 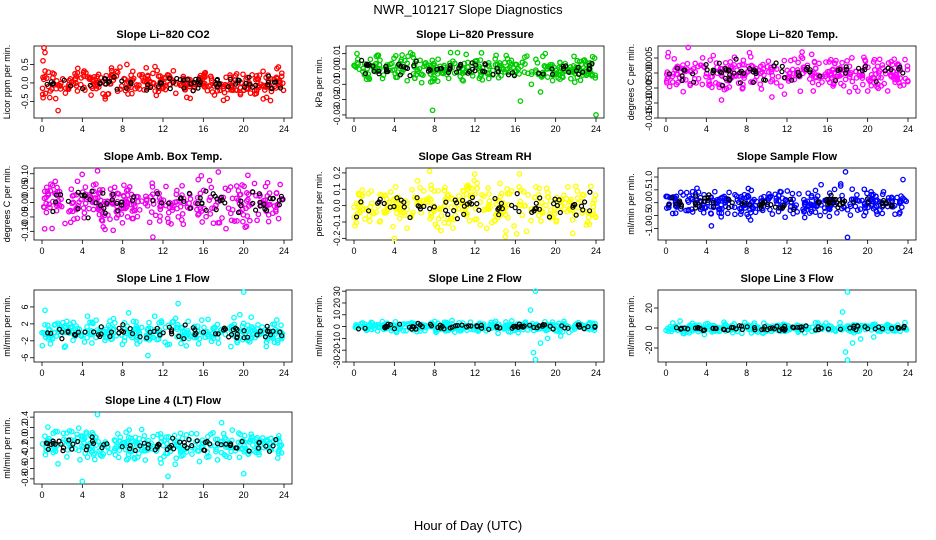 What do you see at coordinates (434, 129) in the screenshot?
I see `x-tick-label: 8` at bounding box center [434, 129].